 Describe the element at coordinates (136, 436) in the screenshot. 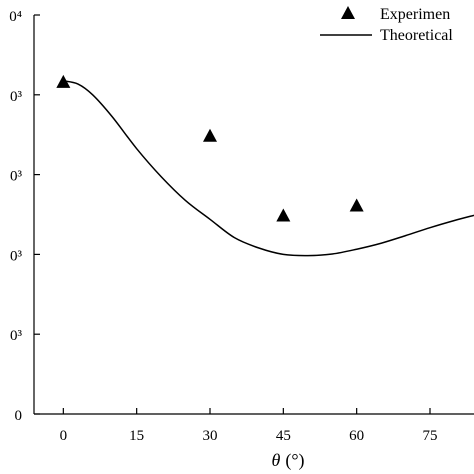

I see `x-tick-label: 15` at that location.